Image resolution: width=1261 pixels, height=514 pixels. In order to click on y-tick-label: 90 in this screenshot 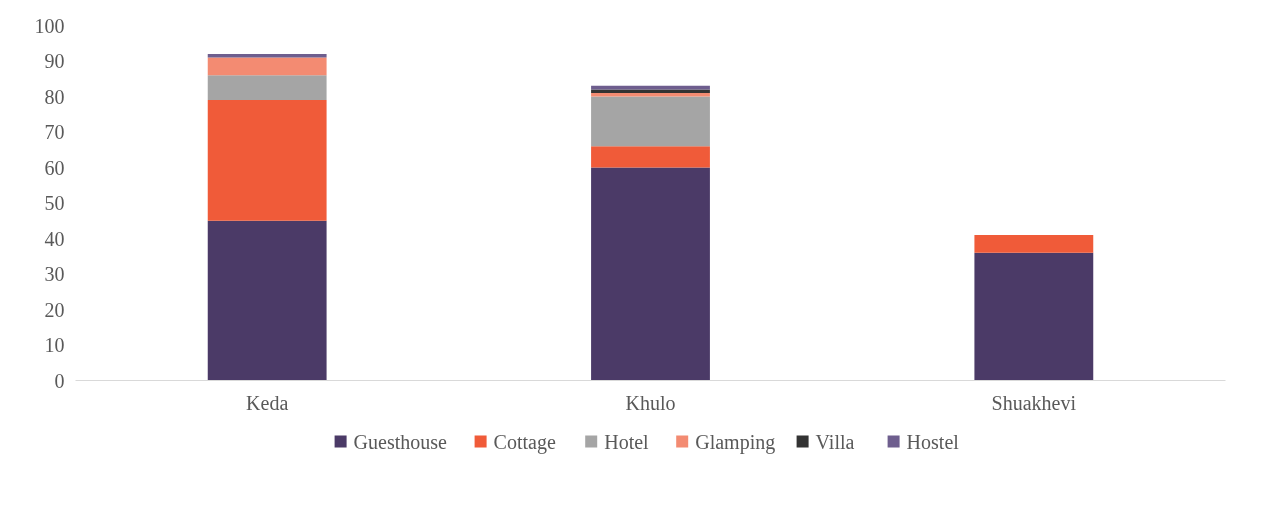, I will do `click(54, 61)`.